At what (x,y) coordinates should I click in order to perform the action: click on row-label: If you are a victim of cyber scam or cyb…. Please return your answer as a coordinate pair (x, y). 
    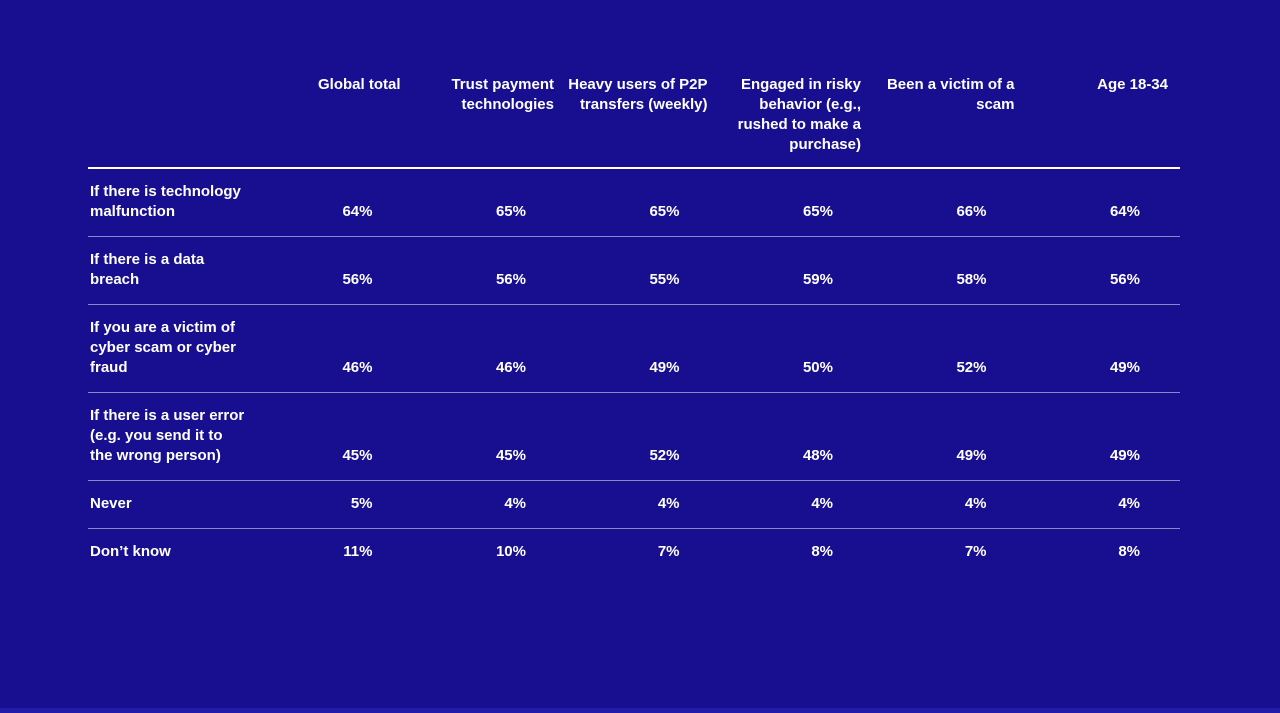
    Looking at the image, I should click on (173, 348).